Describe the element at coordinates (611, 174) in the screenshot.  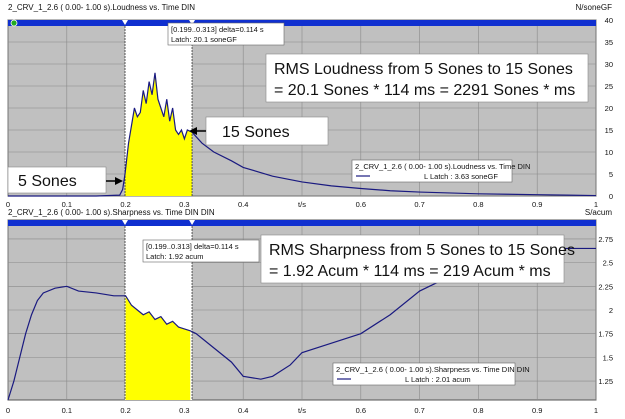
I see `y-tick-label: 5` at that location.